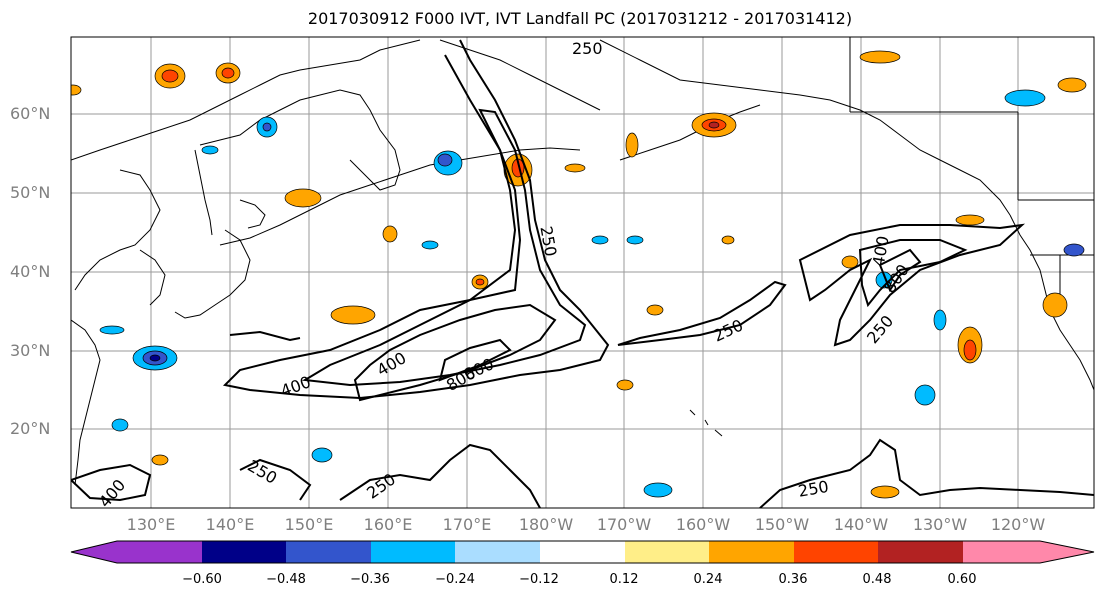  What do you see at coordinates (309, 524) in the screenshot?
I see `lon-label: 150°E` at bounding box center [309, 524].